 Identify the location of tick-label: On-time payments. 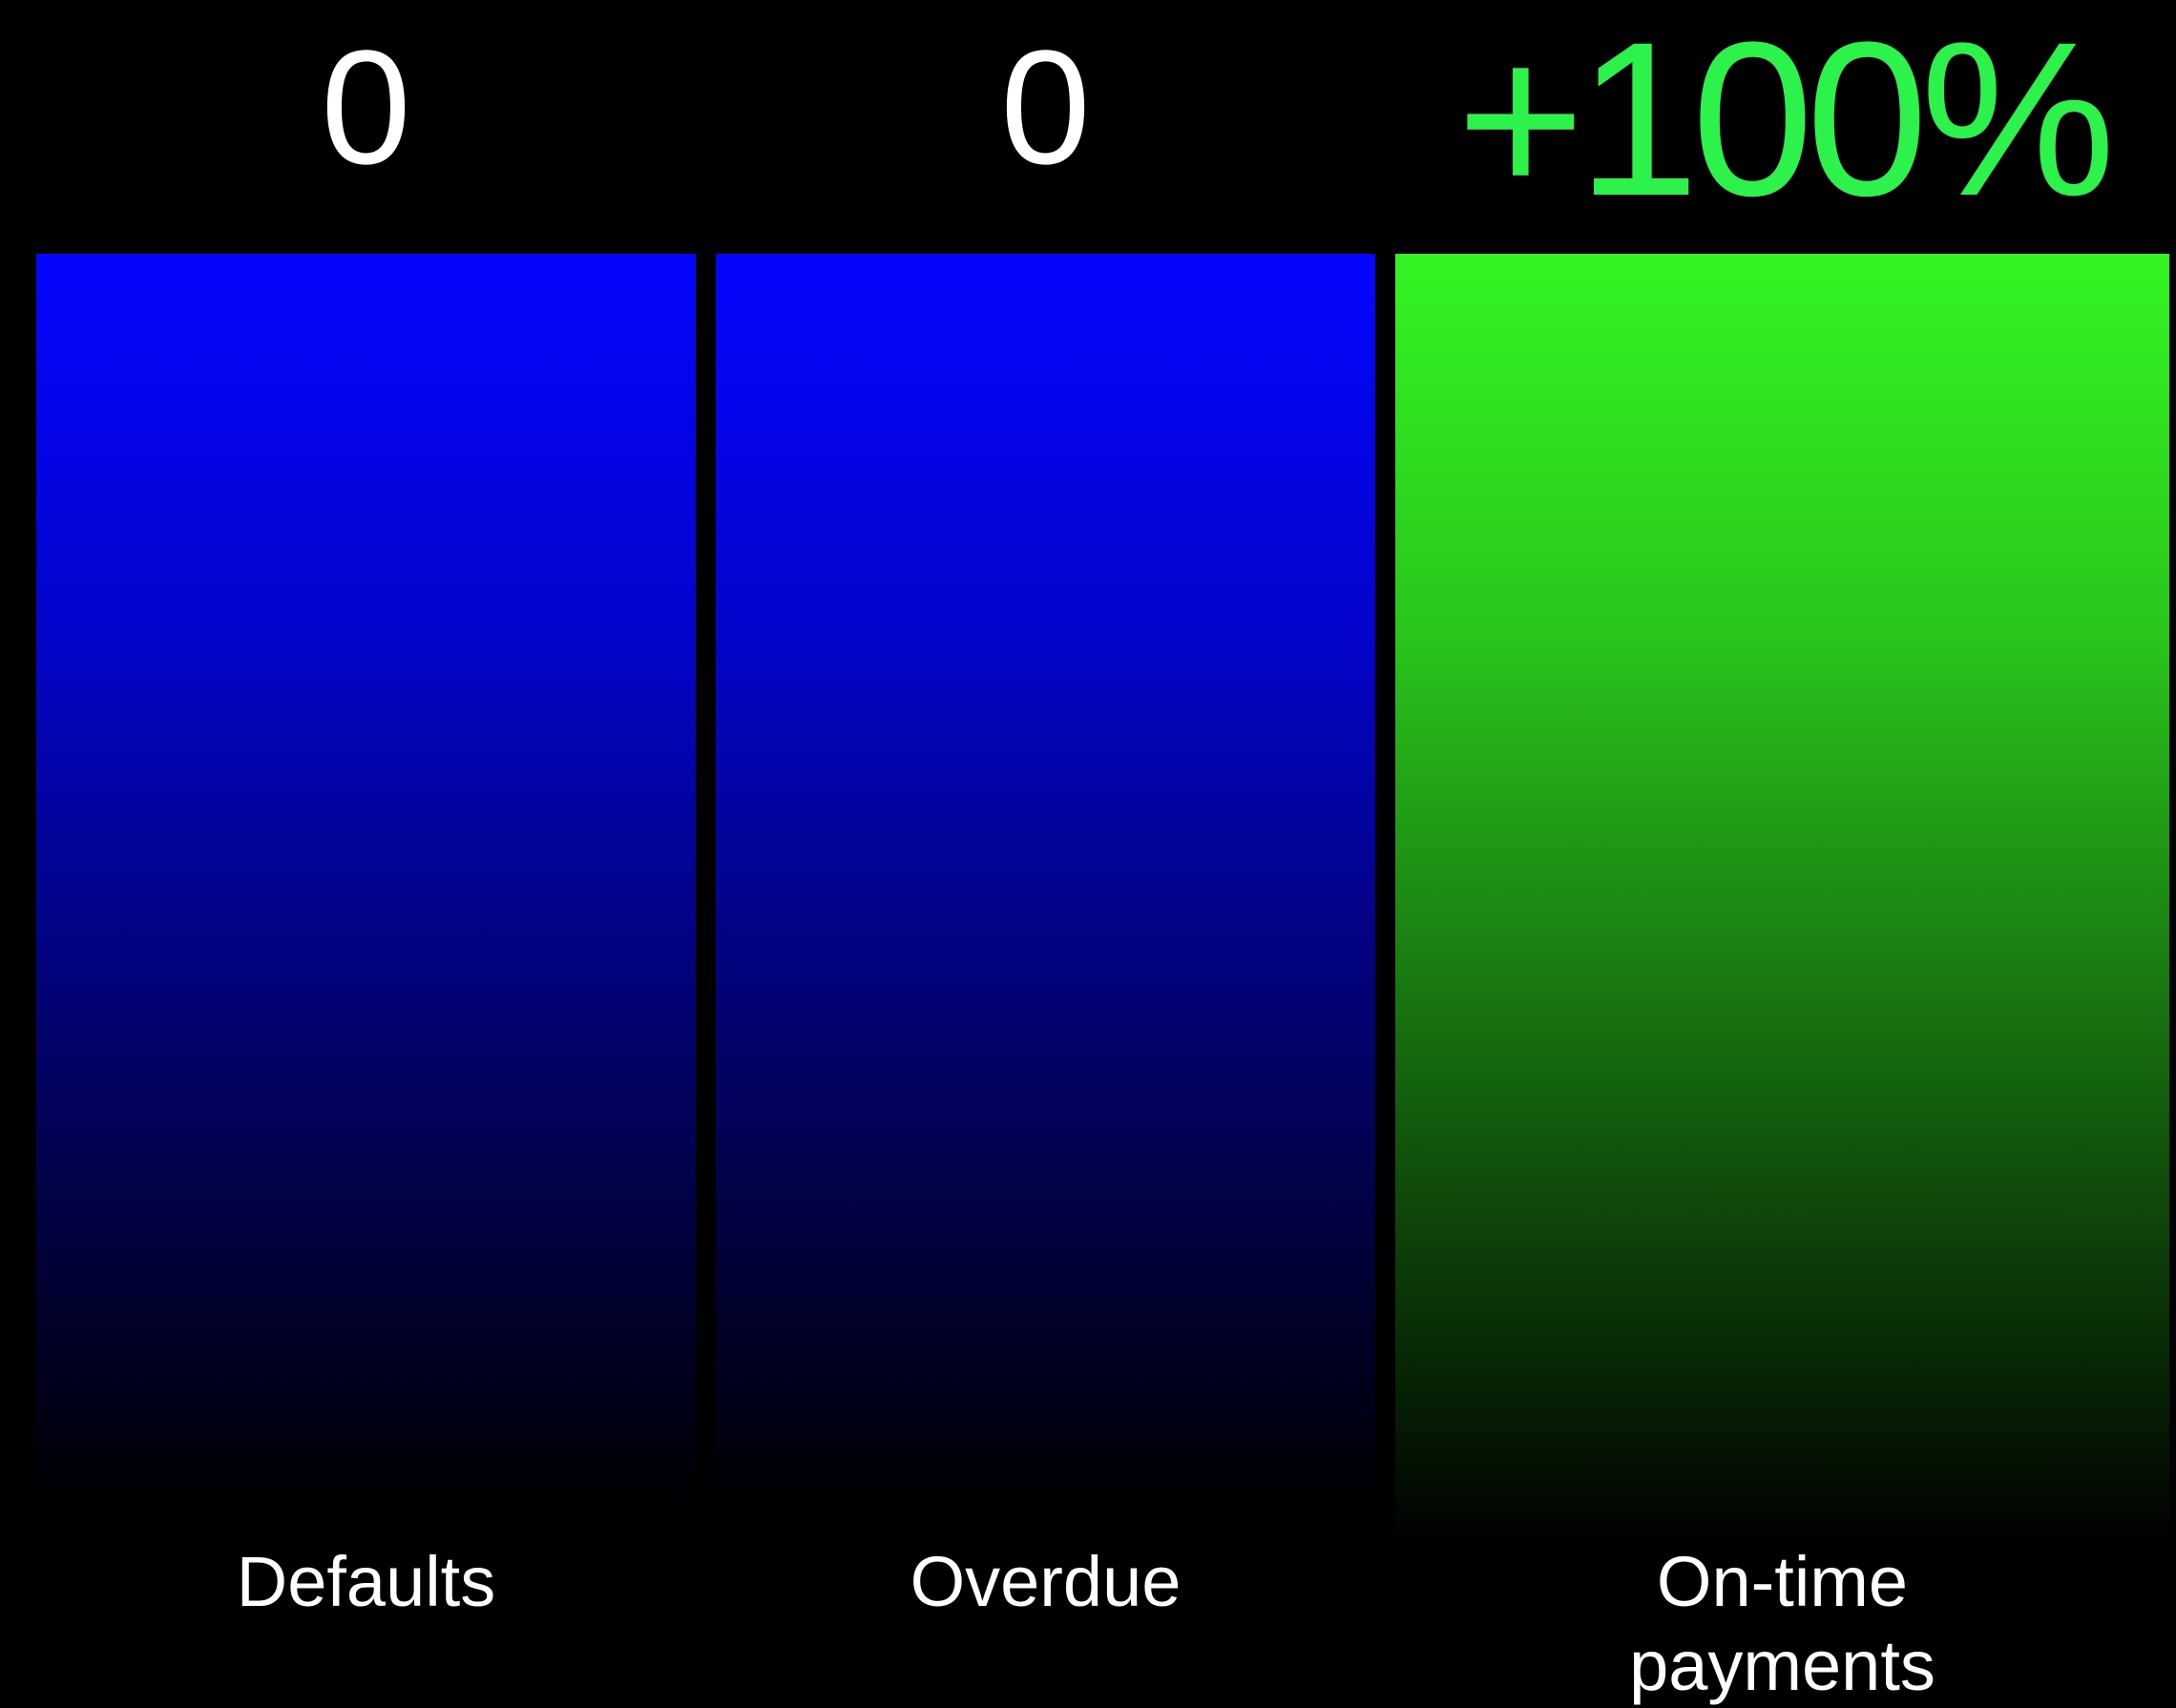
(1782, 1623).